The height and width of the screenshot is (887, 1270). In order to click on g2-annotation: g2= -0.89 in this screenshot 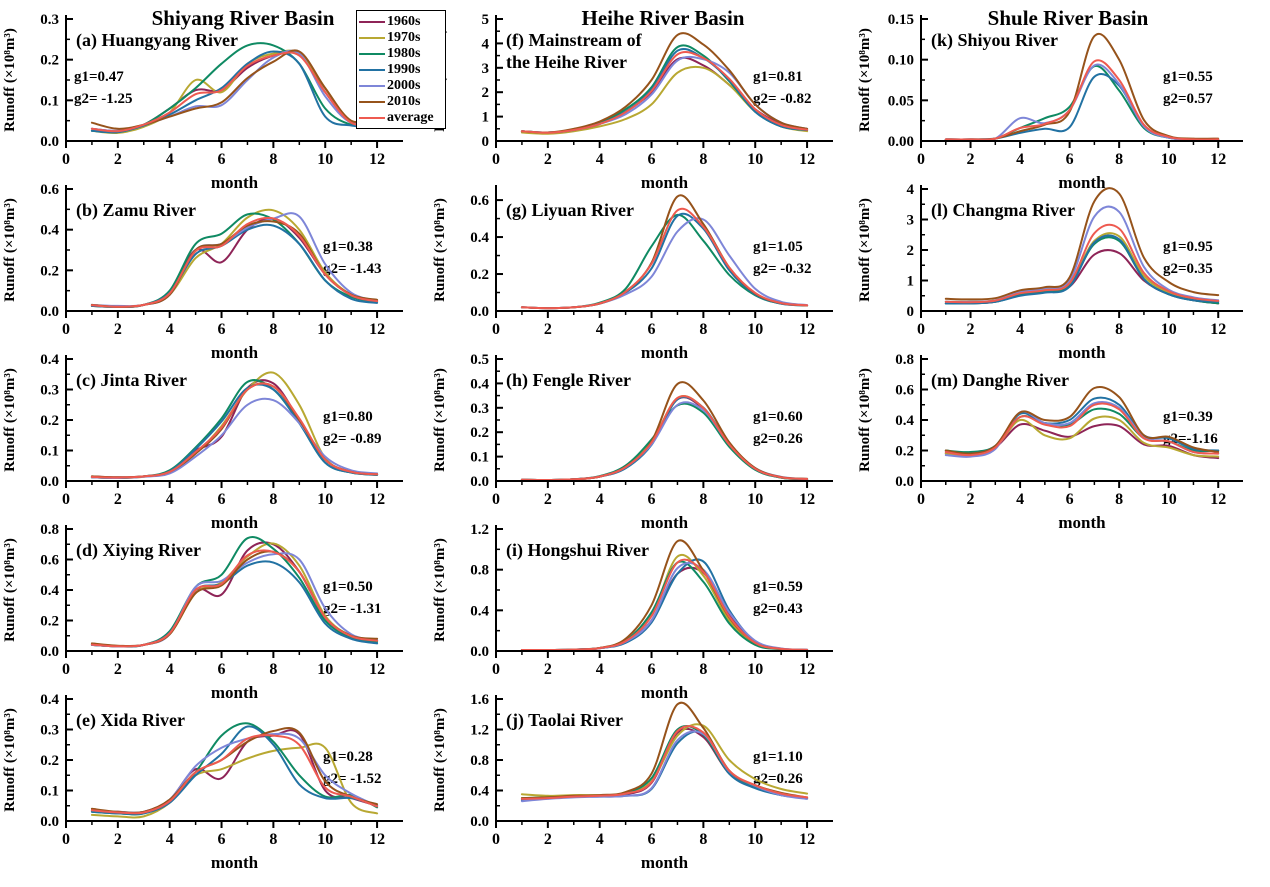, I will do `click(352, 439)`.